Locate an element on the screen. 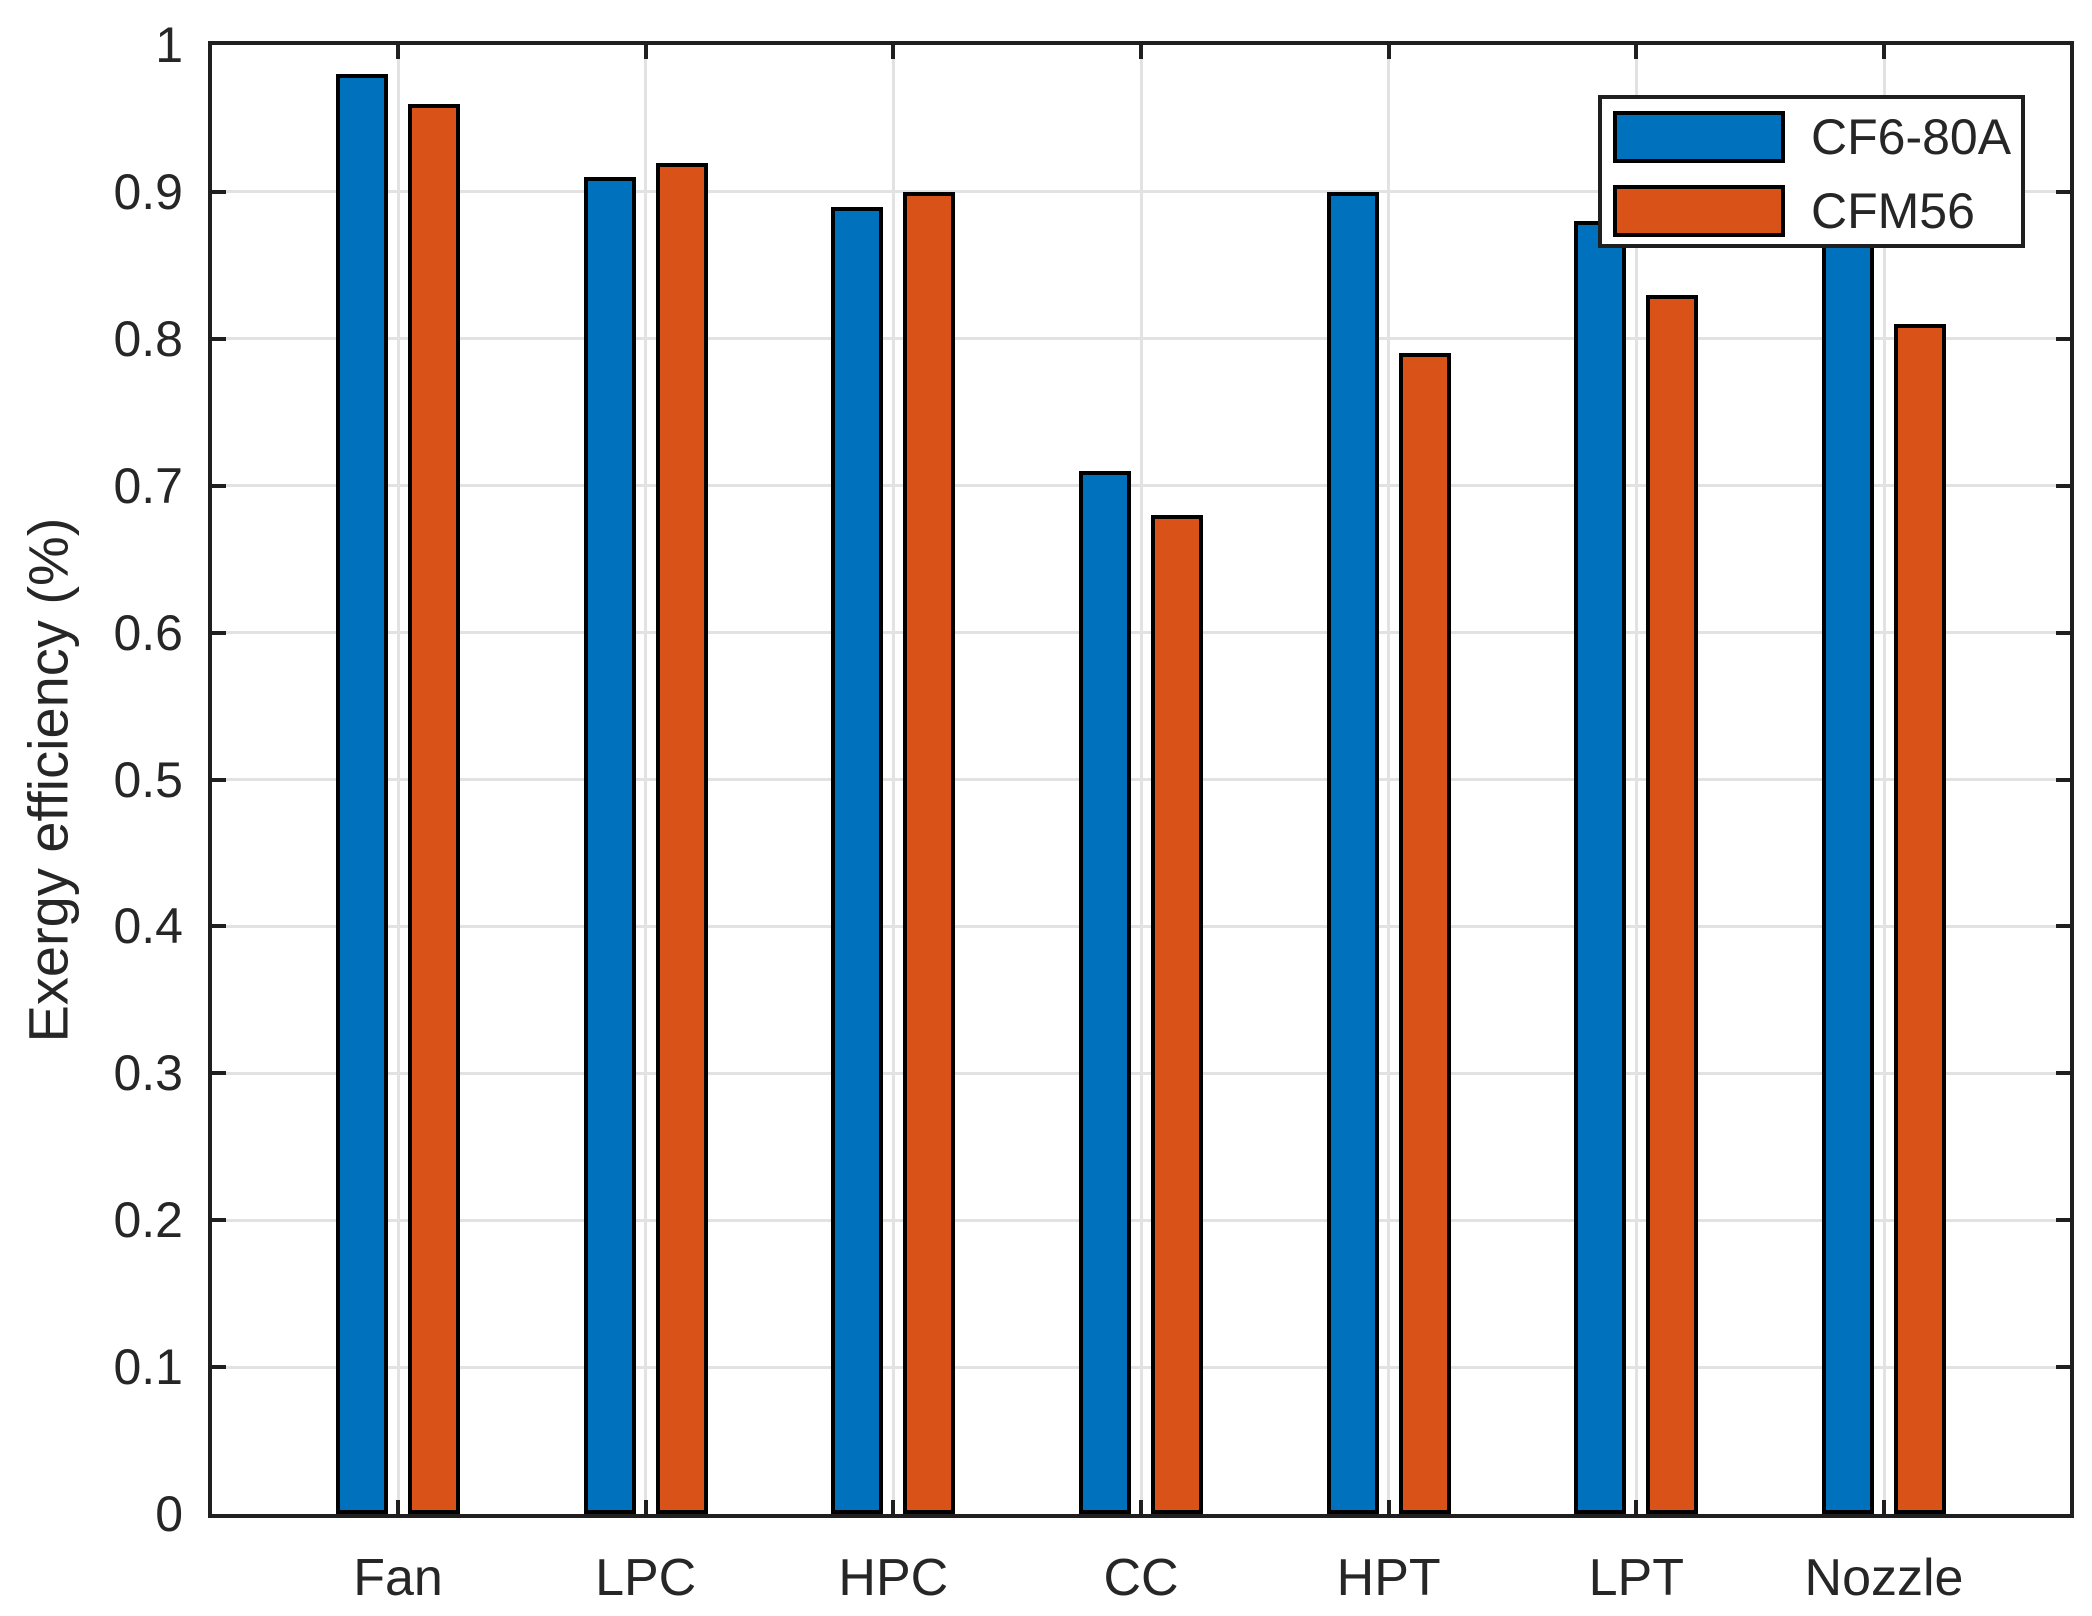 The image size is (2092, 1616). bar-cfm56-lpc is located at coordinates (681, 838).